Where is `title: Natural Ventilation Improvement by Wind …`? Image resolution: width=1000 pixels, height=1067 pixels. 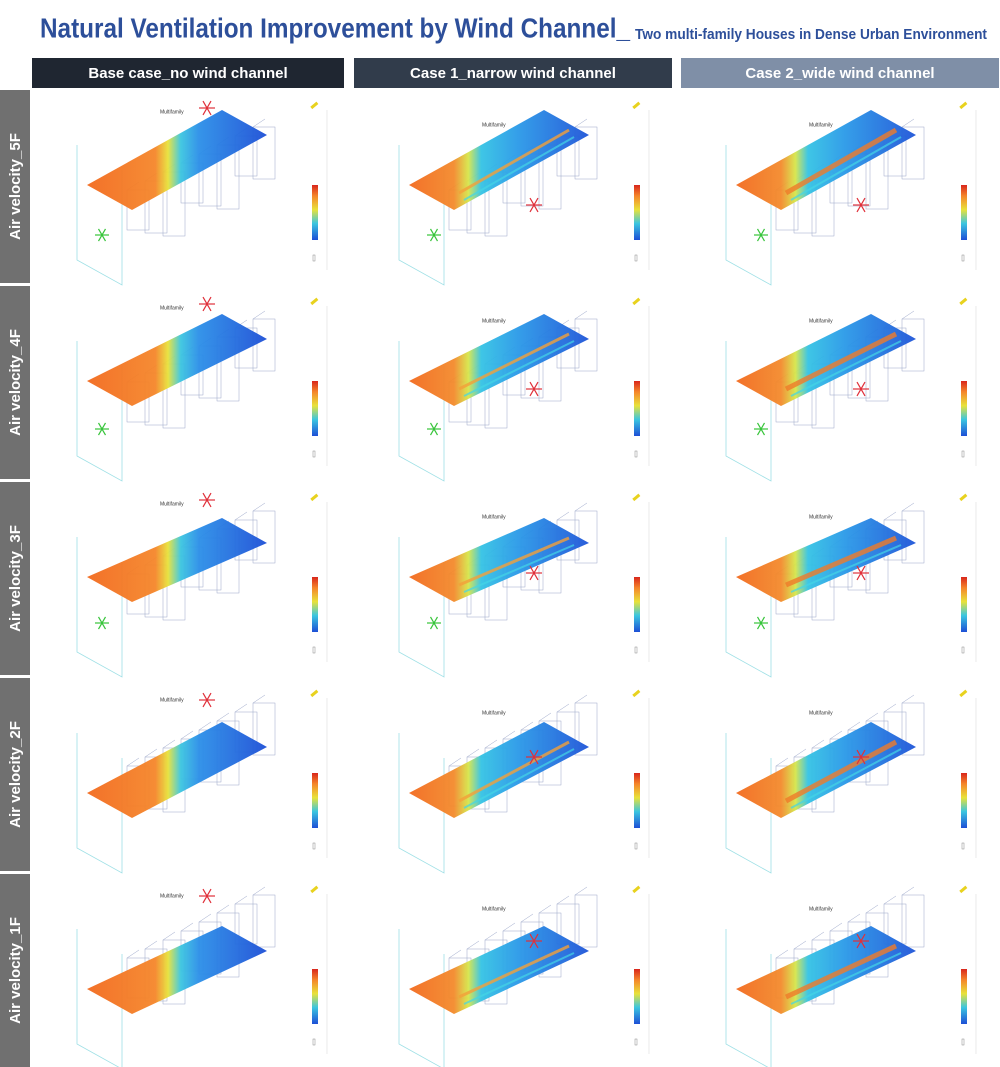 title: Natural Ventilation Improvement by Wind … is located at coordinates (335, 27).